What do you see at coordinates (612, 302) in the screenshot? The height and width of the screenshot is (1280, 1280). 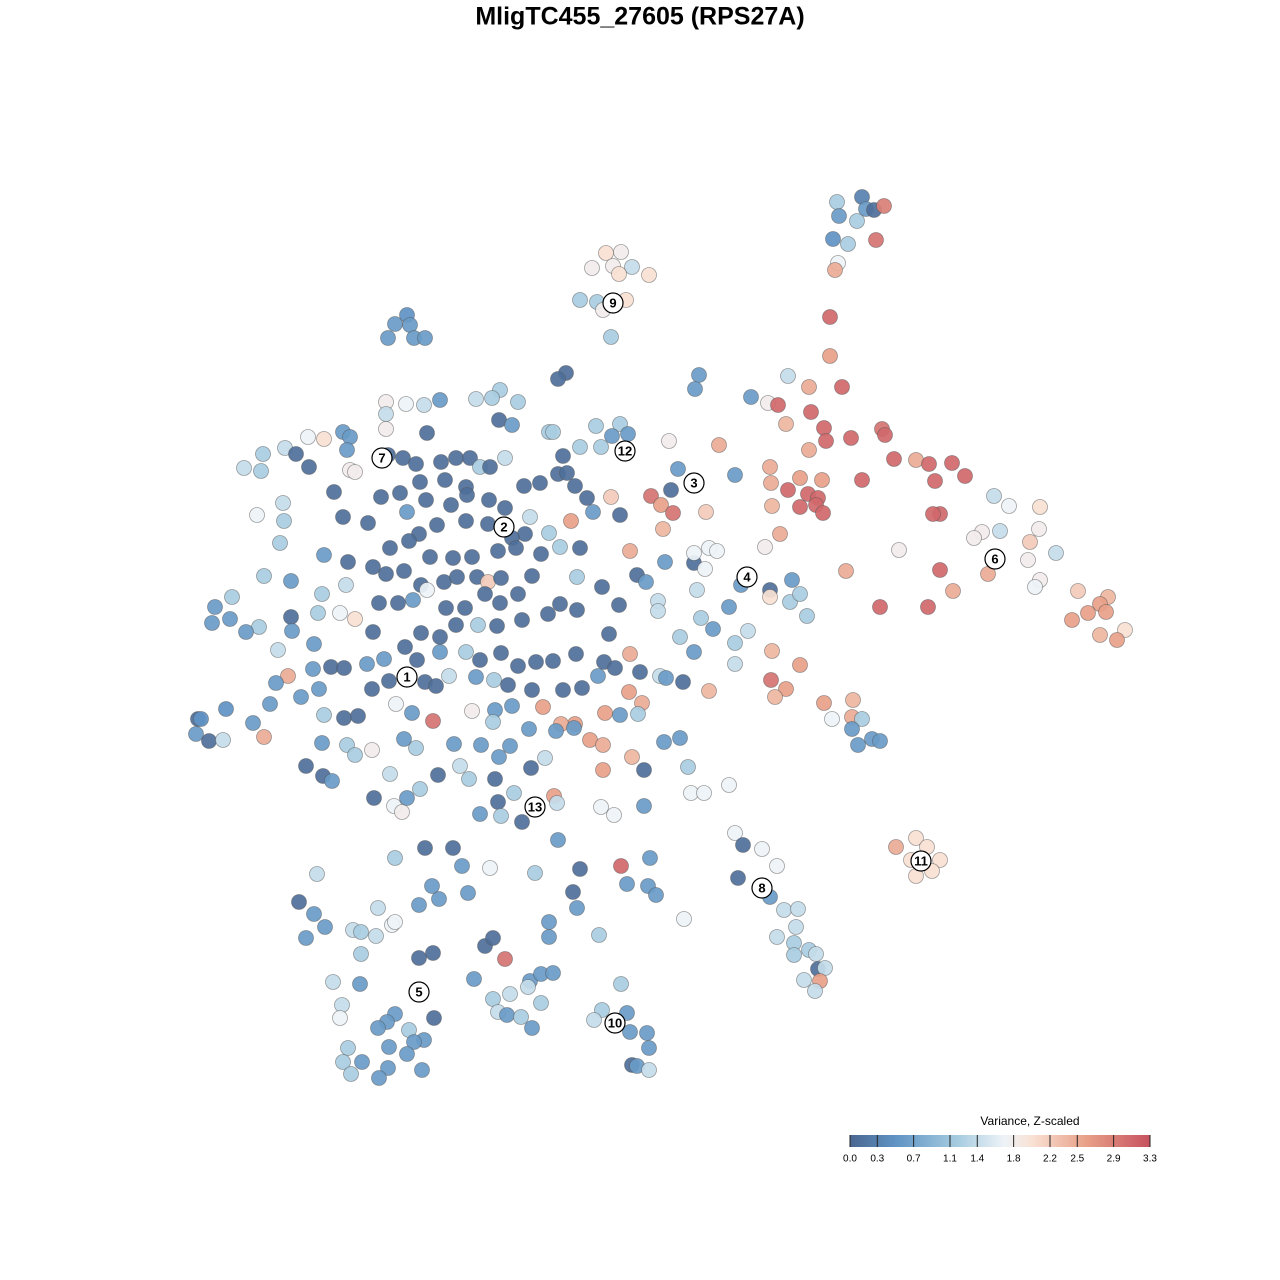 I see `cluster-label: 9` at bounding box center [612, 302].